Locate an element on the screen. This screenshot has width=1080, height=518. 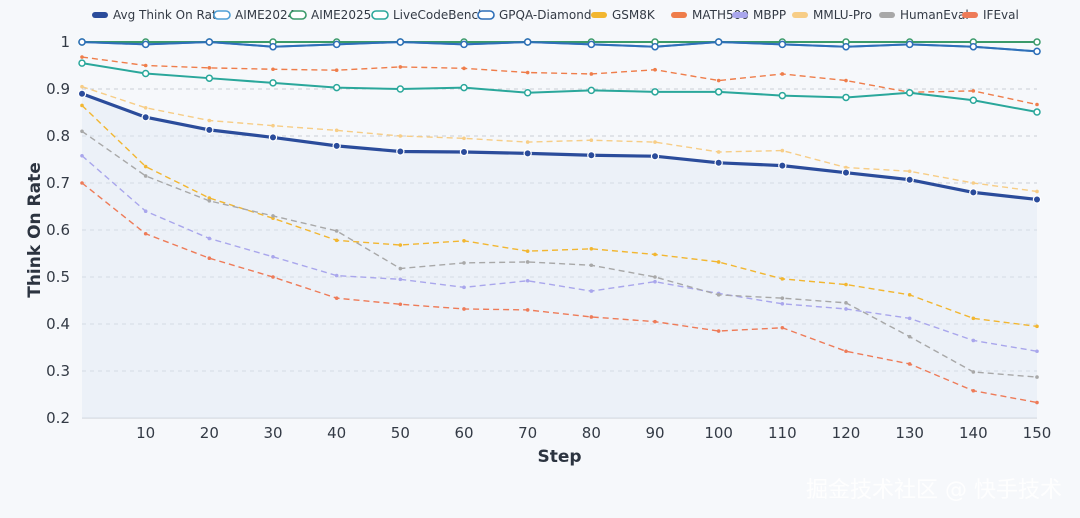
series-line-livecodebench is located at coordinates (559, 88).